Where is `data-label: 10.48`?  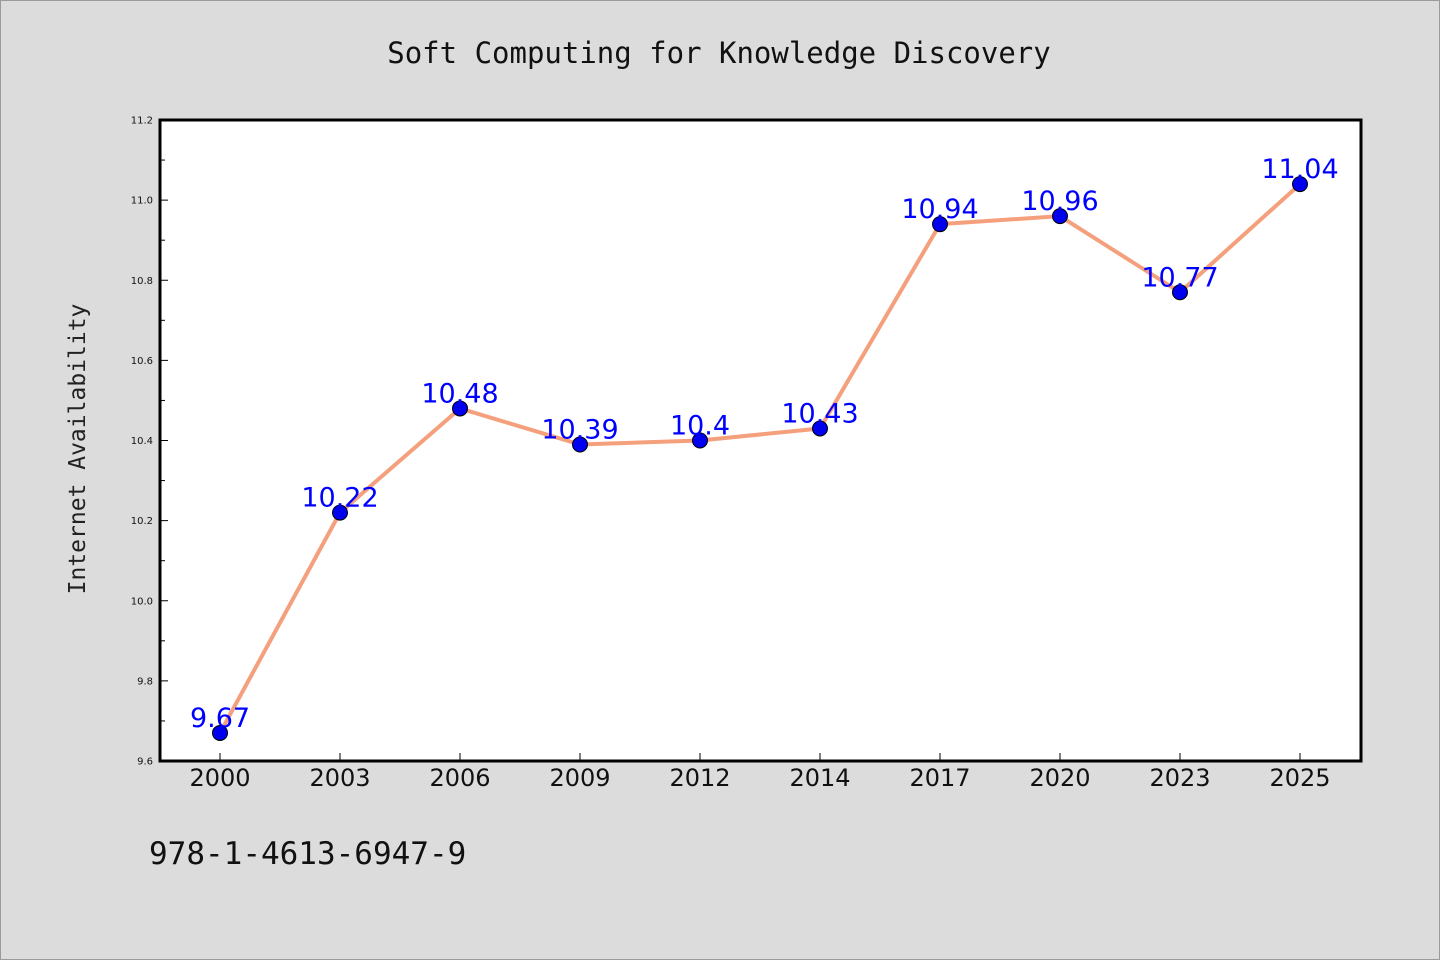 data-label: 10.48 is located at coordinates (459, 393).